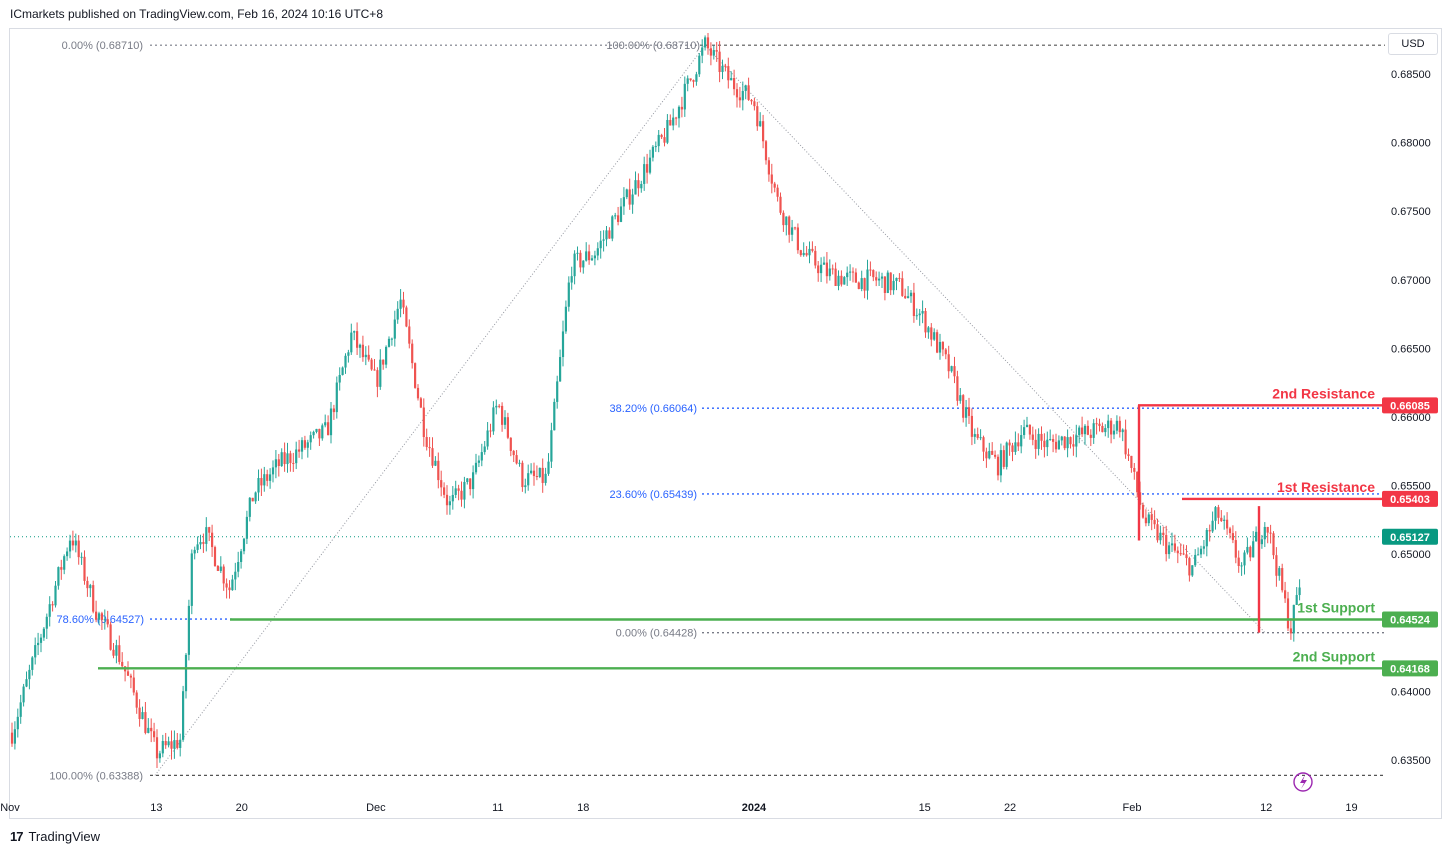 This screenshot has width=1453, height=857. Describe the element at coordinates (1410, 405) in the screenshot. I see `resistance-price-tag` at that location.